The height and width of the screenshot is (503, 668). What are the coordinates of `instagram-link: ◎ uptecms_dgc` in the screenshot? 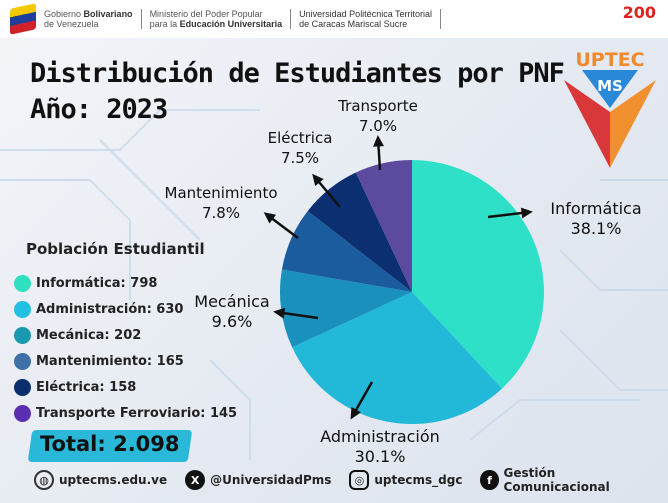 It's located at (405, 480).